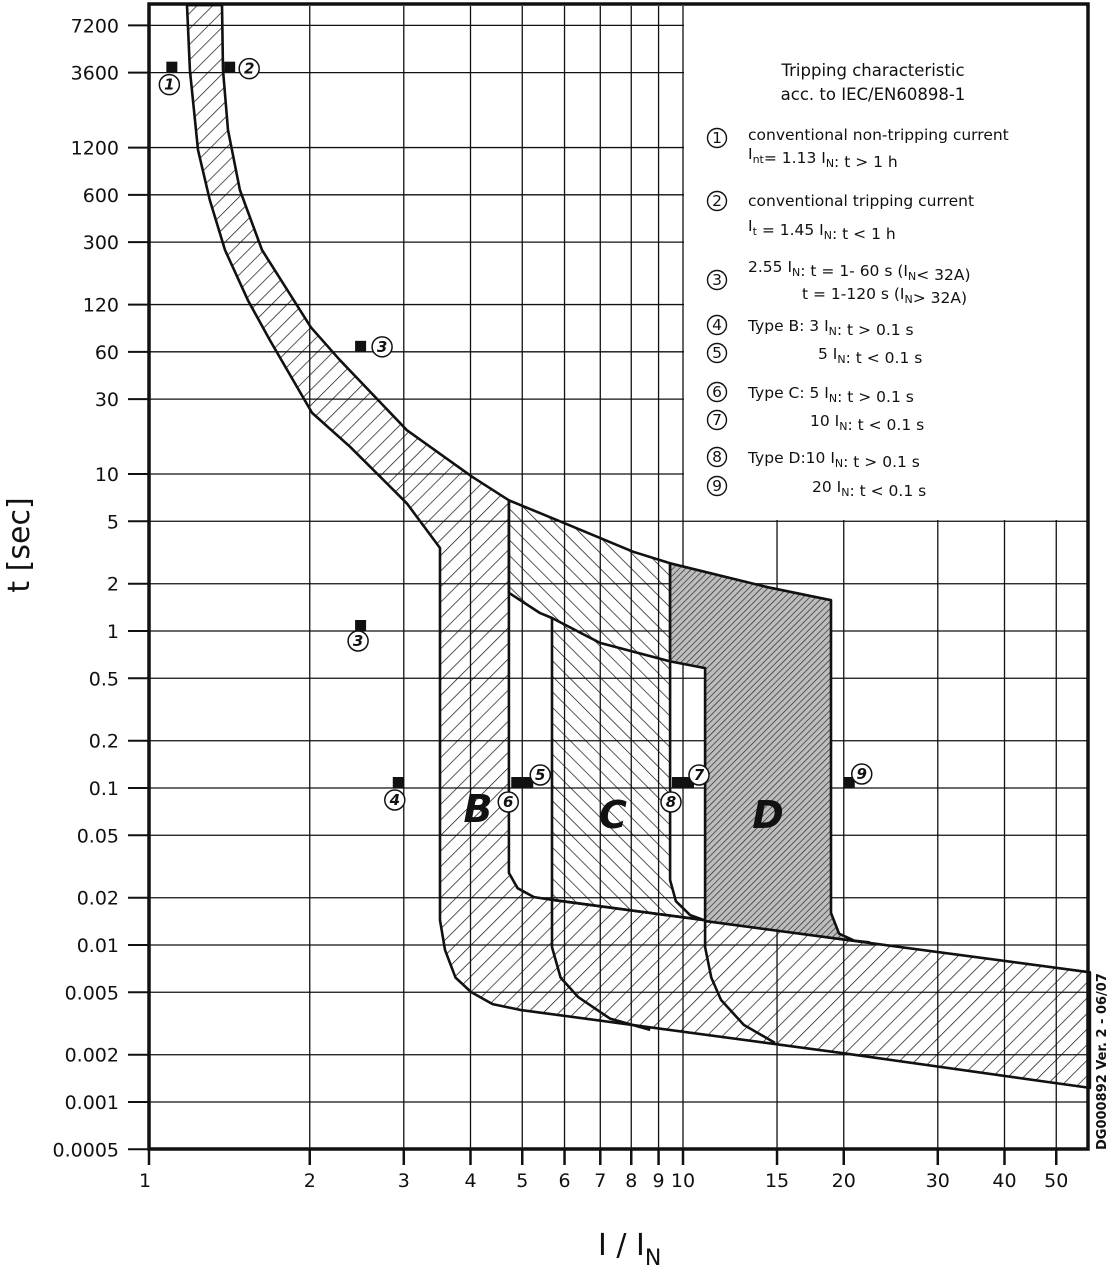 The width and height of the screenshot is (1111, 1280). What do you see at coordinates (104, 789) in the screenshot?
I see `y-tick-label: 0.1` at bounding box center [104, 789].